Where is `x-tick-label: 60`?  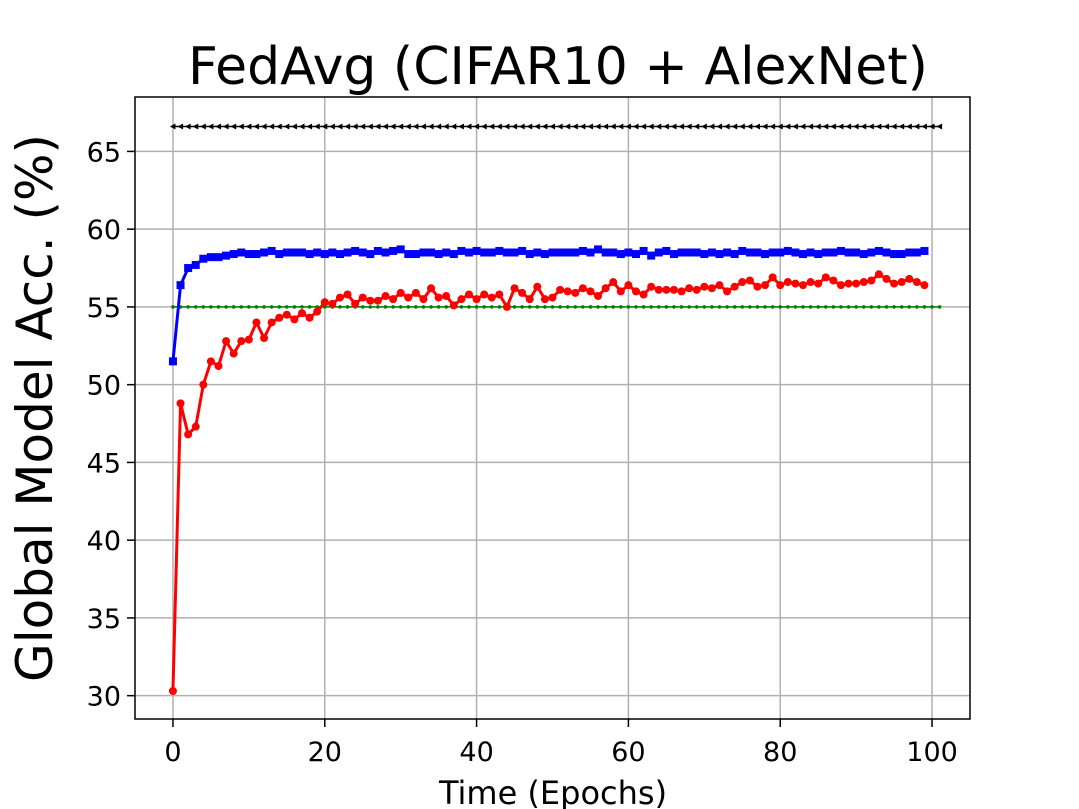 x-tick-label: 60 is located at coordinates (628, 752).